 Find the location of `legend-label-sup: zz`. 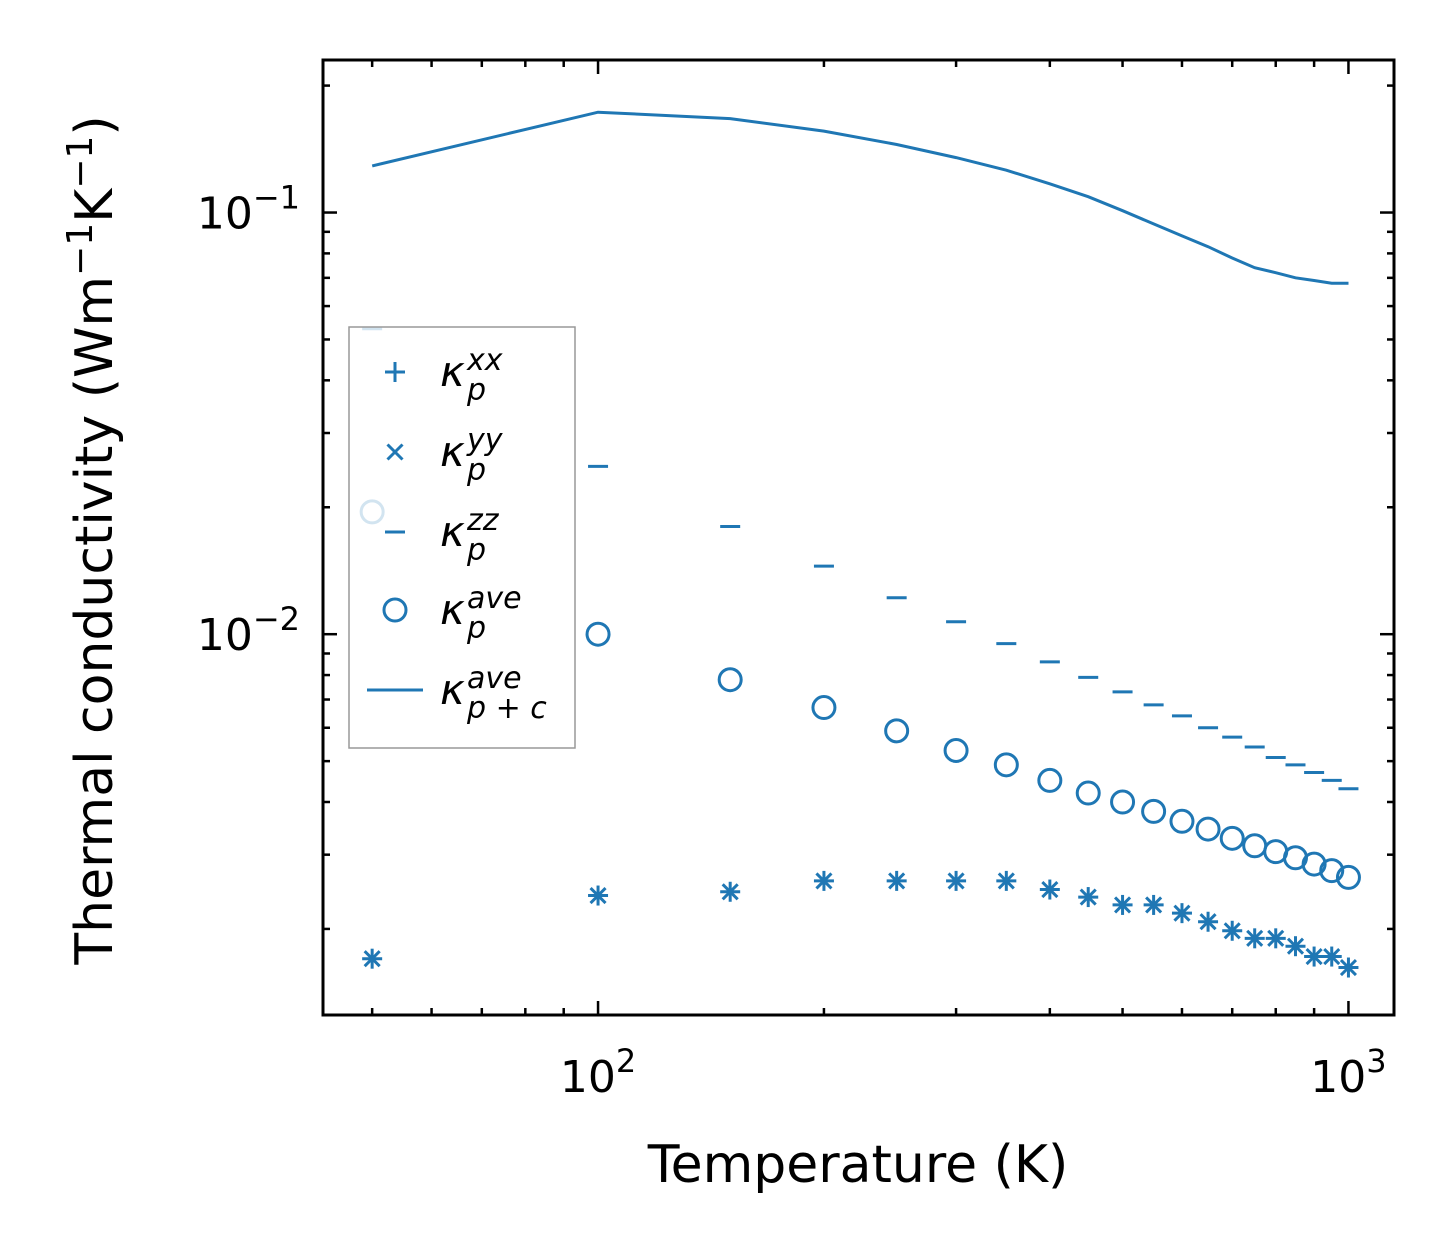

legend-label-sup: zz is located at coordinates (483, 520).